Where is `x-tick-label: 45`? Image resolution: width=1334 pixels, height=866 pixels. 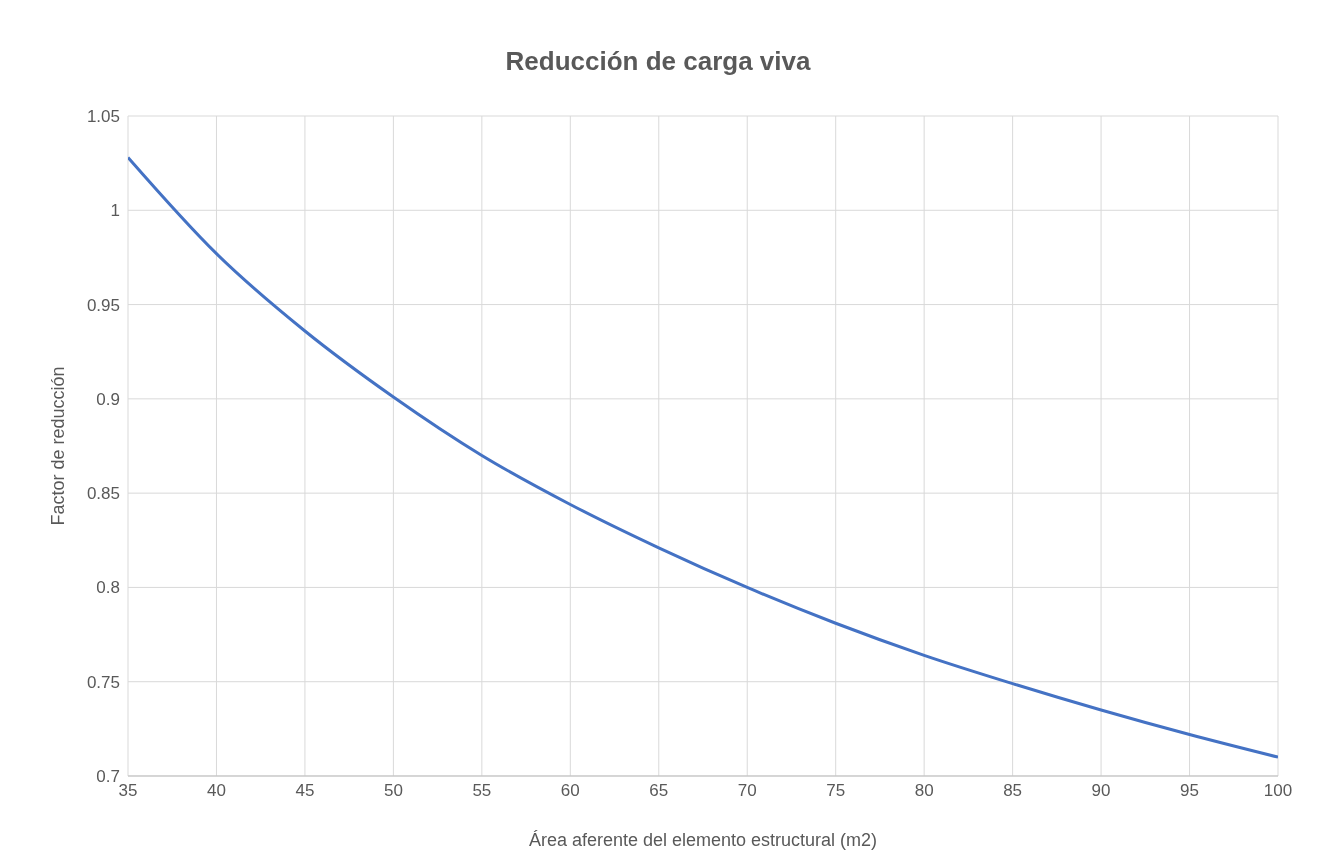 x-tick-label: 45 is located at coordinates (305, 791).